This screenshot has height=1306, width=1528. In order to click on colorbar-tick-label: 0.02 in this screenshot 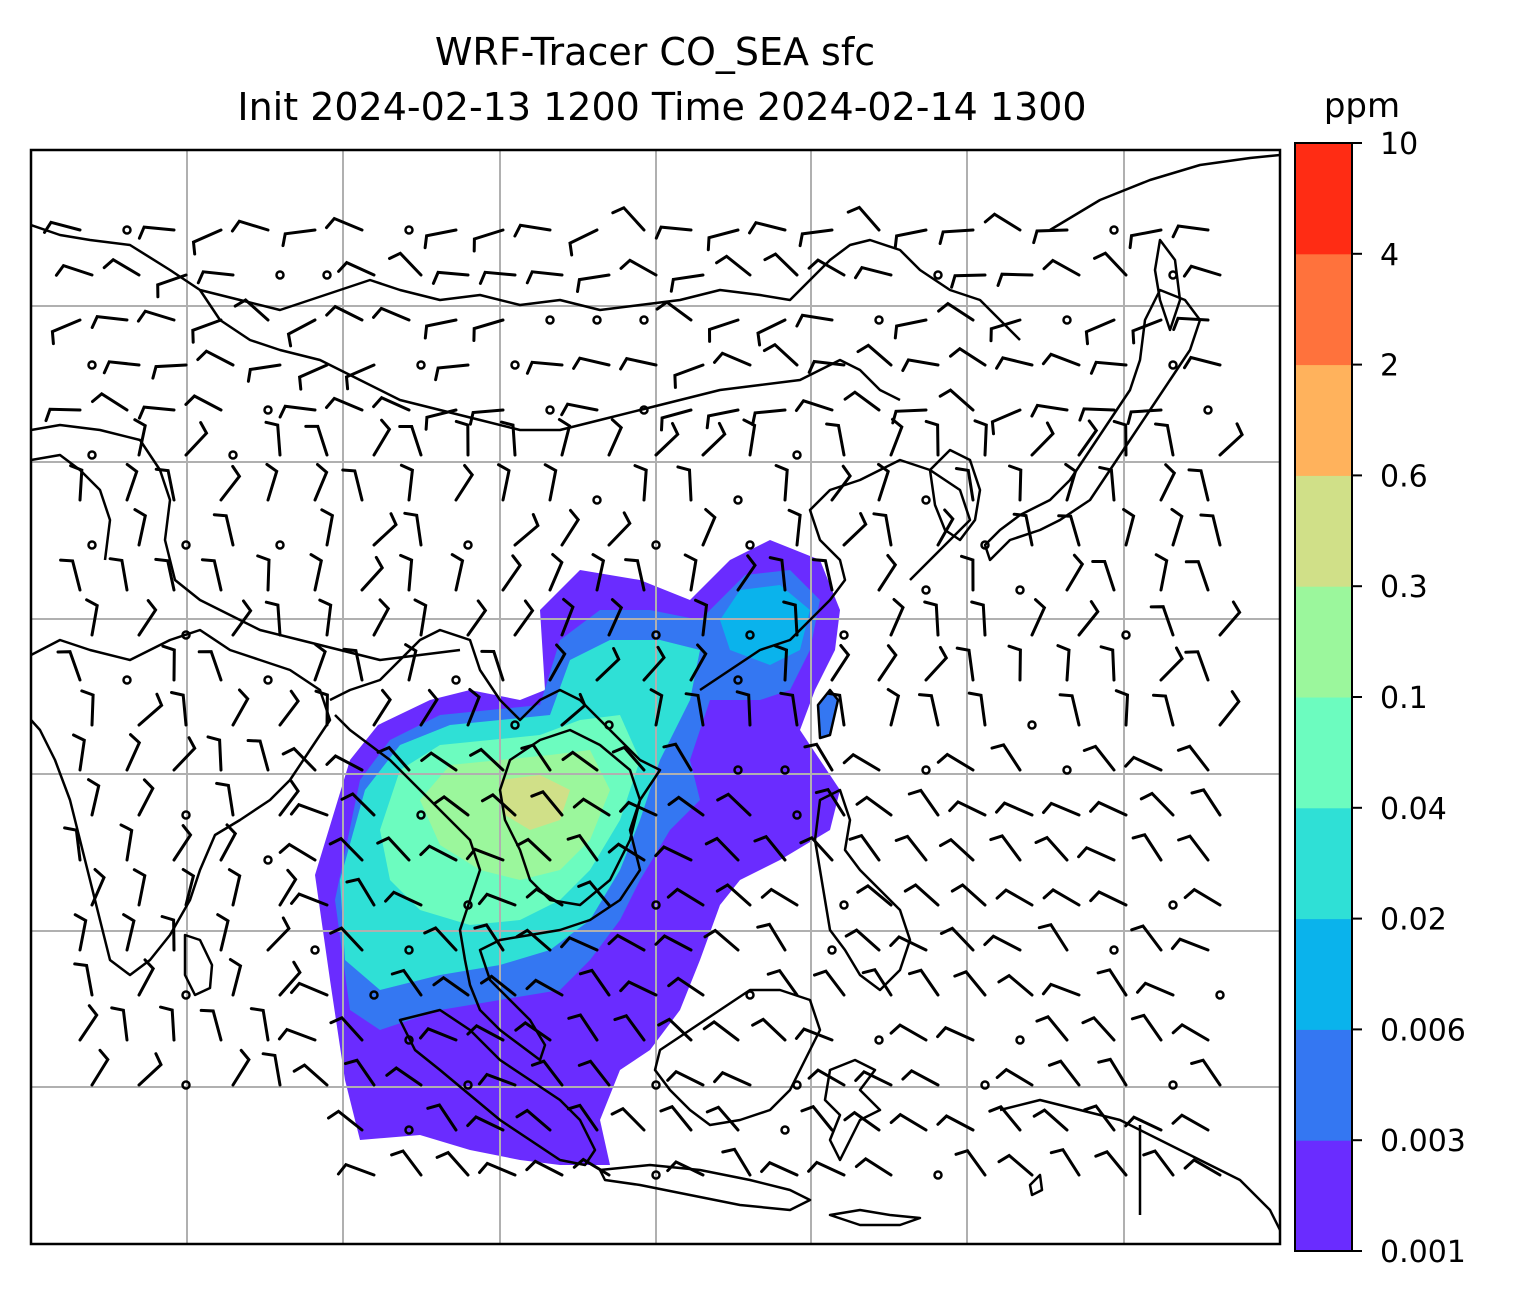, I will do `click(1413, 920)`.